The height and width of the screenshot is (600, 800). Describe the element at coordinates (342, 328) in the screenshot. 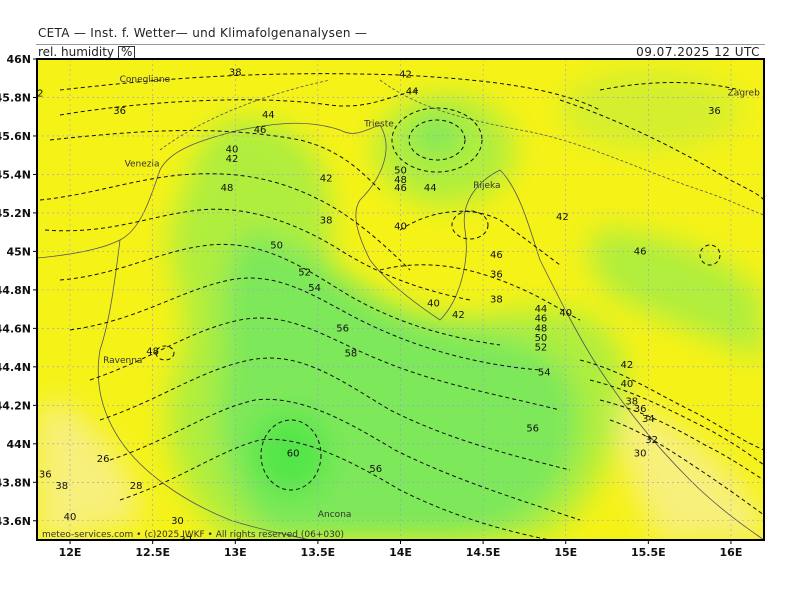

I see `contour-label: 56` at that location.